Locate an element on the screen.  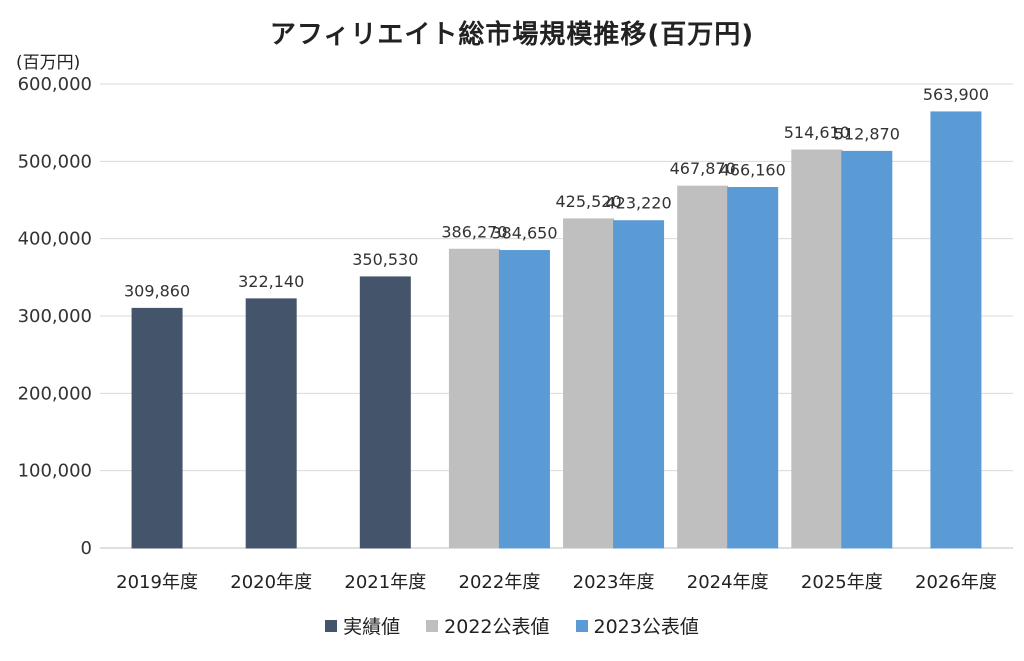
y-tick-label: 200,000 is located at coordinates (55, 393).